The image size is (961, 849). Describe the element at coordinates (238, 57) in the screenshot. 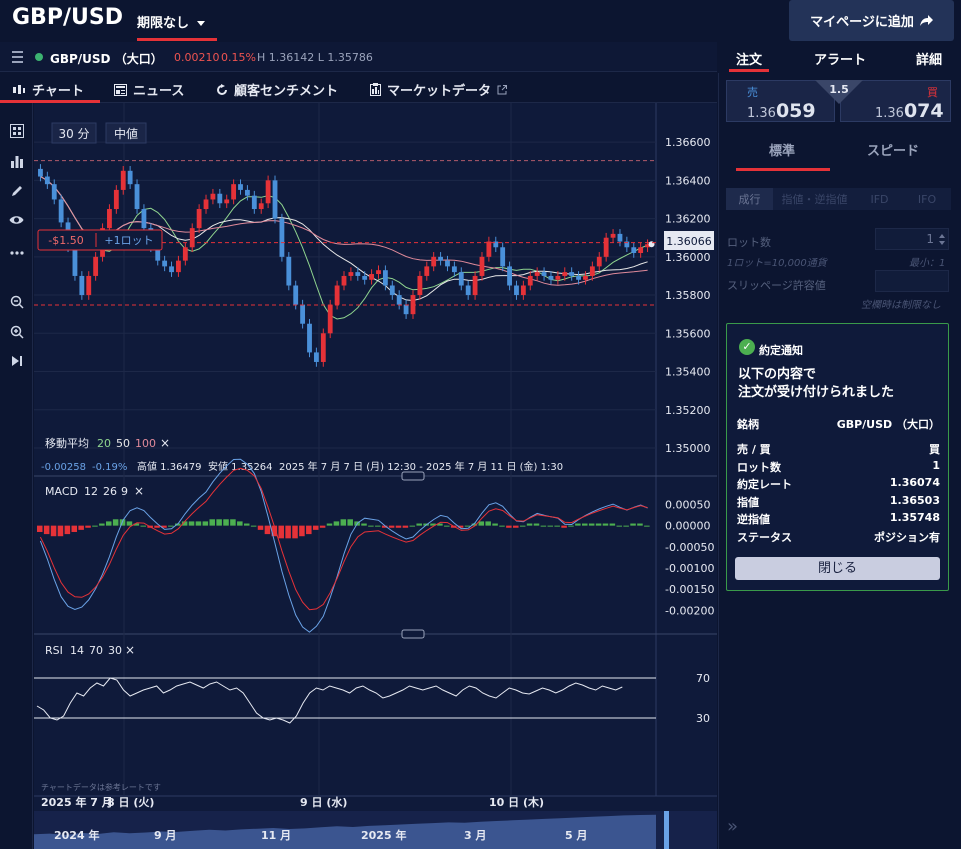

I see `price-change-pct: 0.15%` at that location.